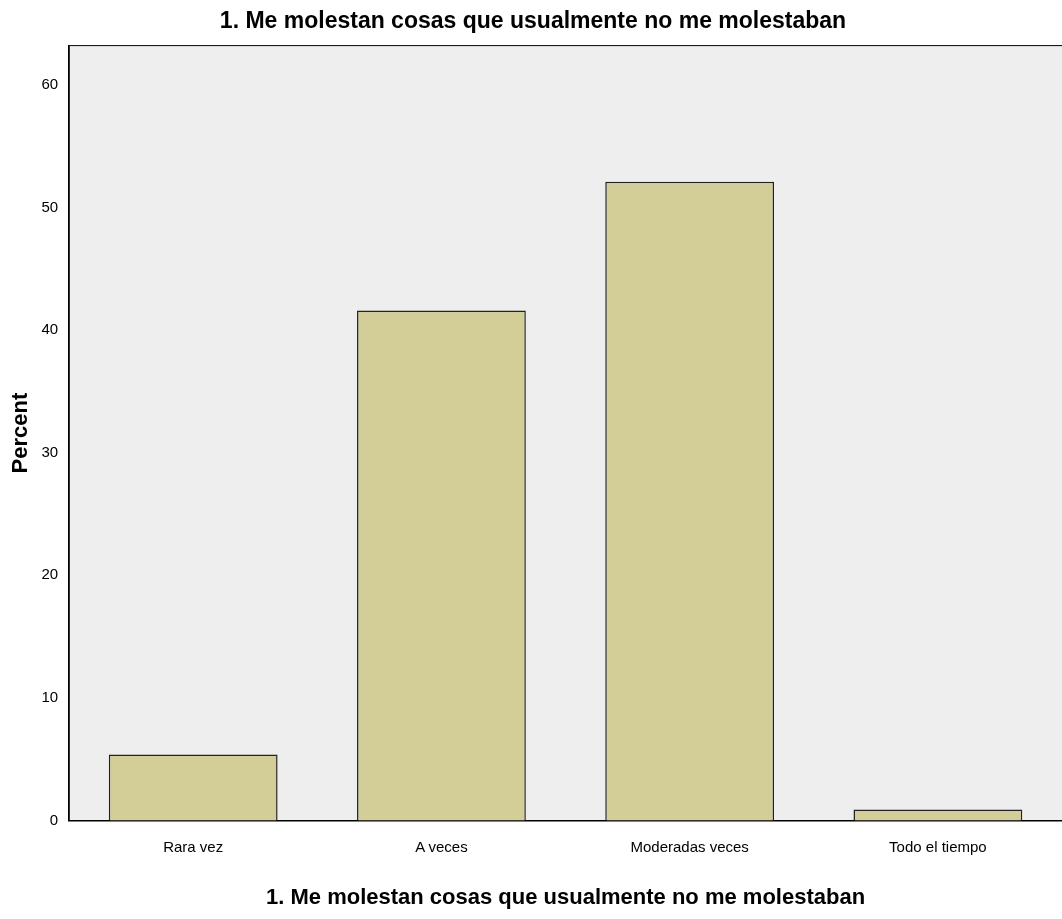 The height and width of the screenshot is (919, 1062). What do you see at coordinates (689, 846) in the screenshot?
I see `x-tick-label: Moderadas veces` at bounding box center [689, 846].